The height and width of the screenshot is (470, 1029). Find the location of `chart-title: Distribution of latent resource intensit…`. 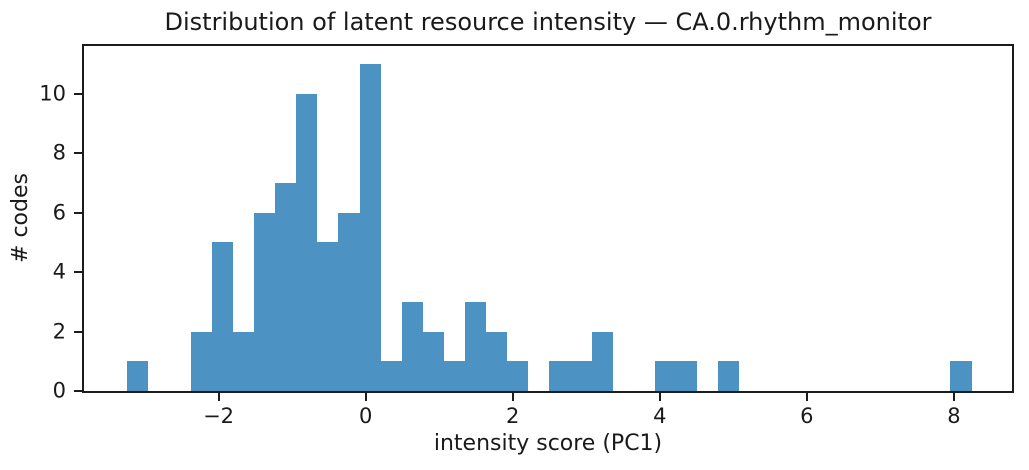

chart-title: Distribution of latent resource intensit… is located at coordinates (548, 22).